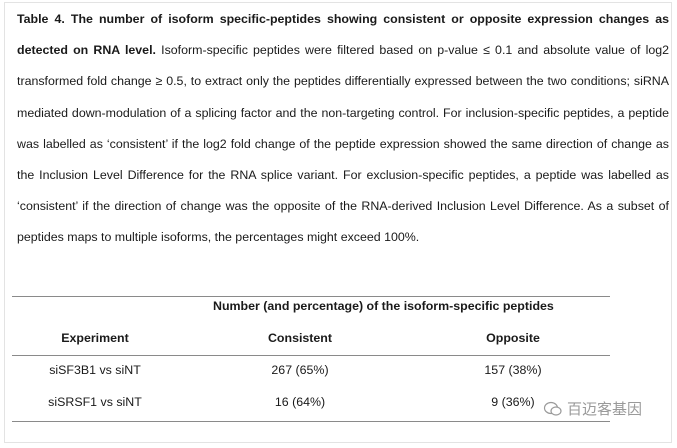 The height and width of the screenshot is (448, 677). I want to click on table-bottom-rule, so click(311, 421).